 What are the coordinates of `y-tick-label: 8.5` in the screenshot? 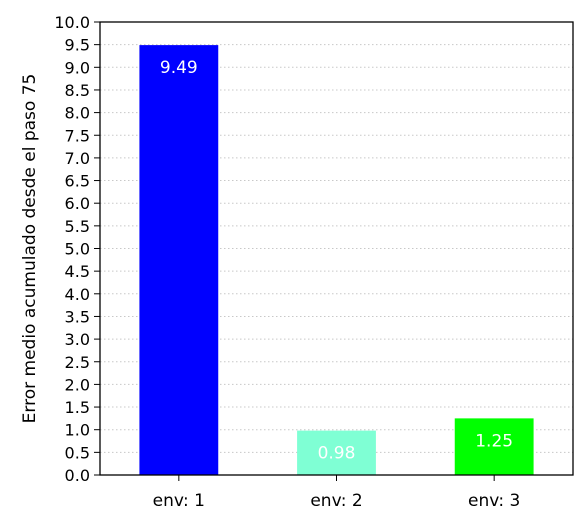 It's located at (77, 90).